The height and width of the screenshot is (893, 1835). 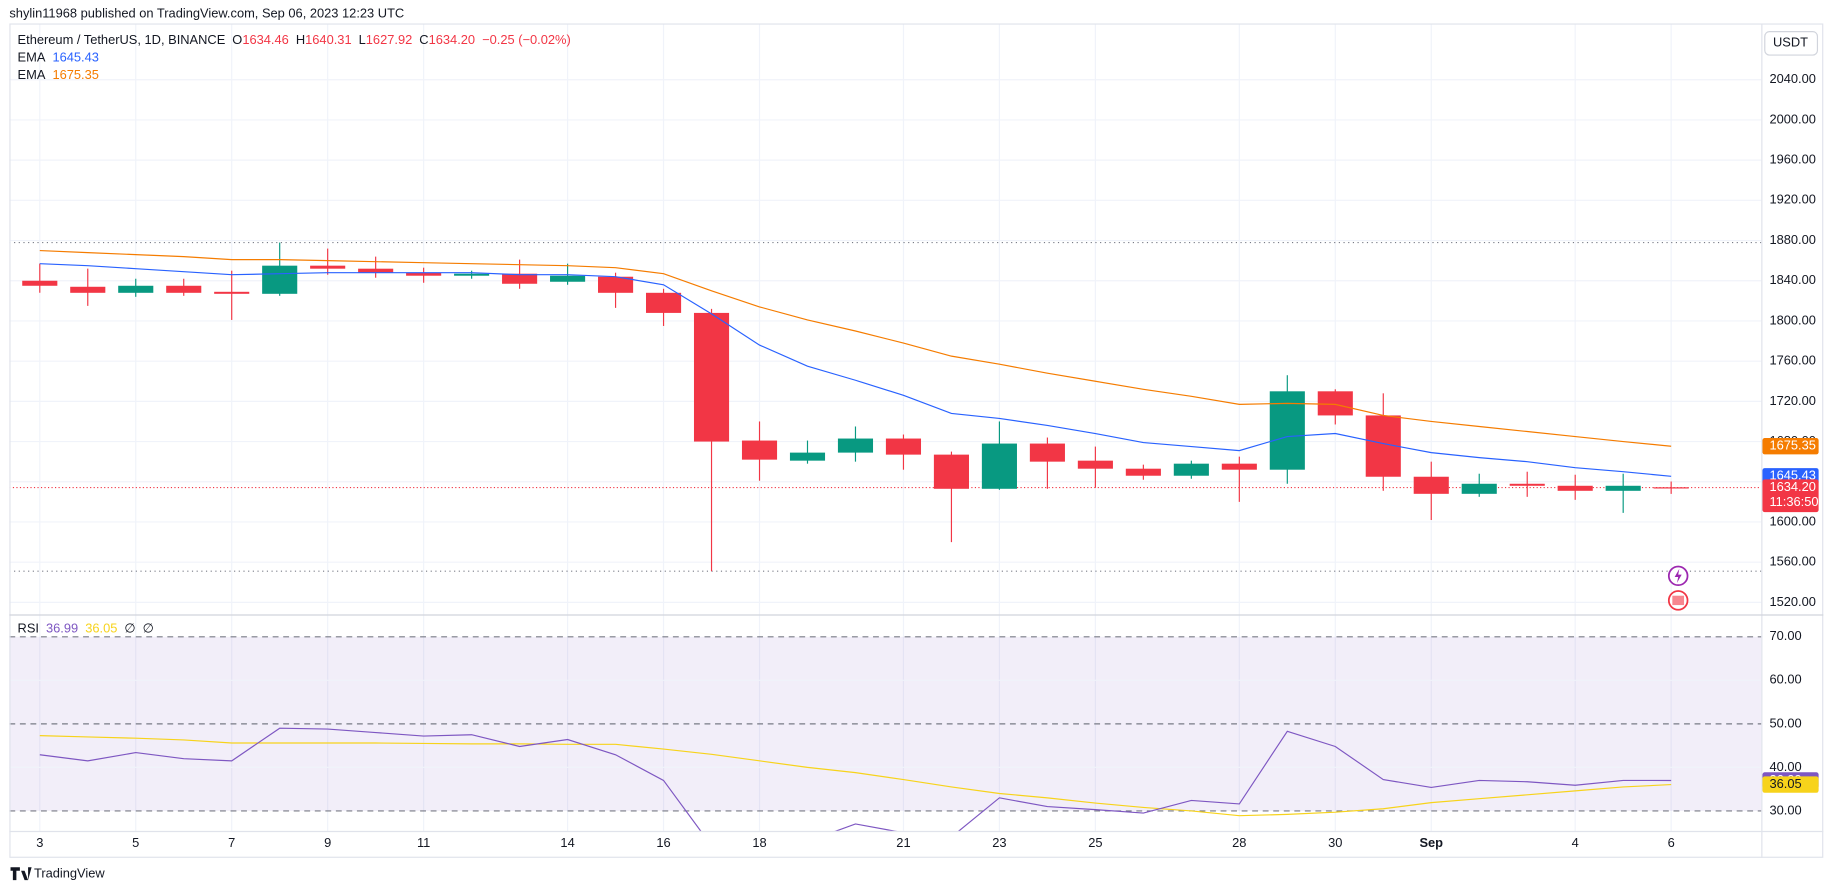 What do you see at coordinates (28, 628) in the screenshot?
I see `rsi-title: RSI` at bounding box center [28, 628].